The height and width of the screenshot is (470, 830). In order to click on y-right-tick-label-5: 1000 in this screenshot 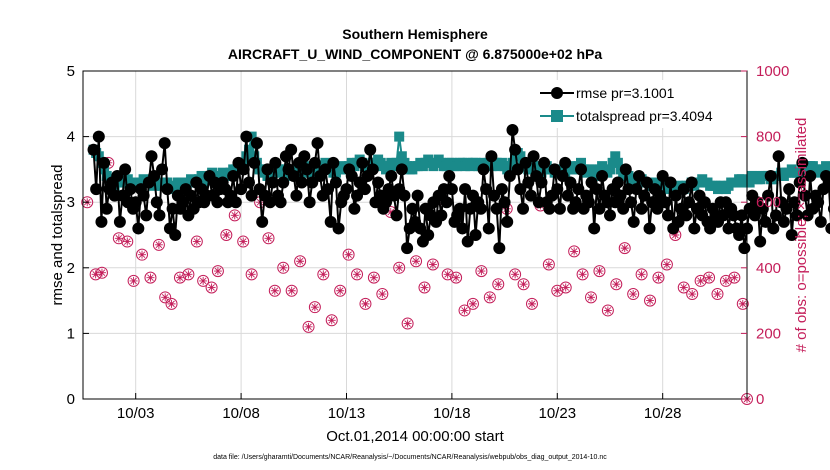, I will do `click(772, 71)`.